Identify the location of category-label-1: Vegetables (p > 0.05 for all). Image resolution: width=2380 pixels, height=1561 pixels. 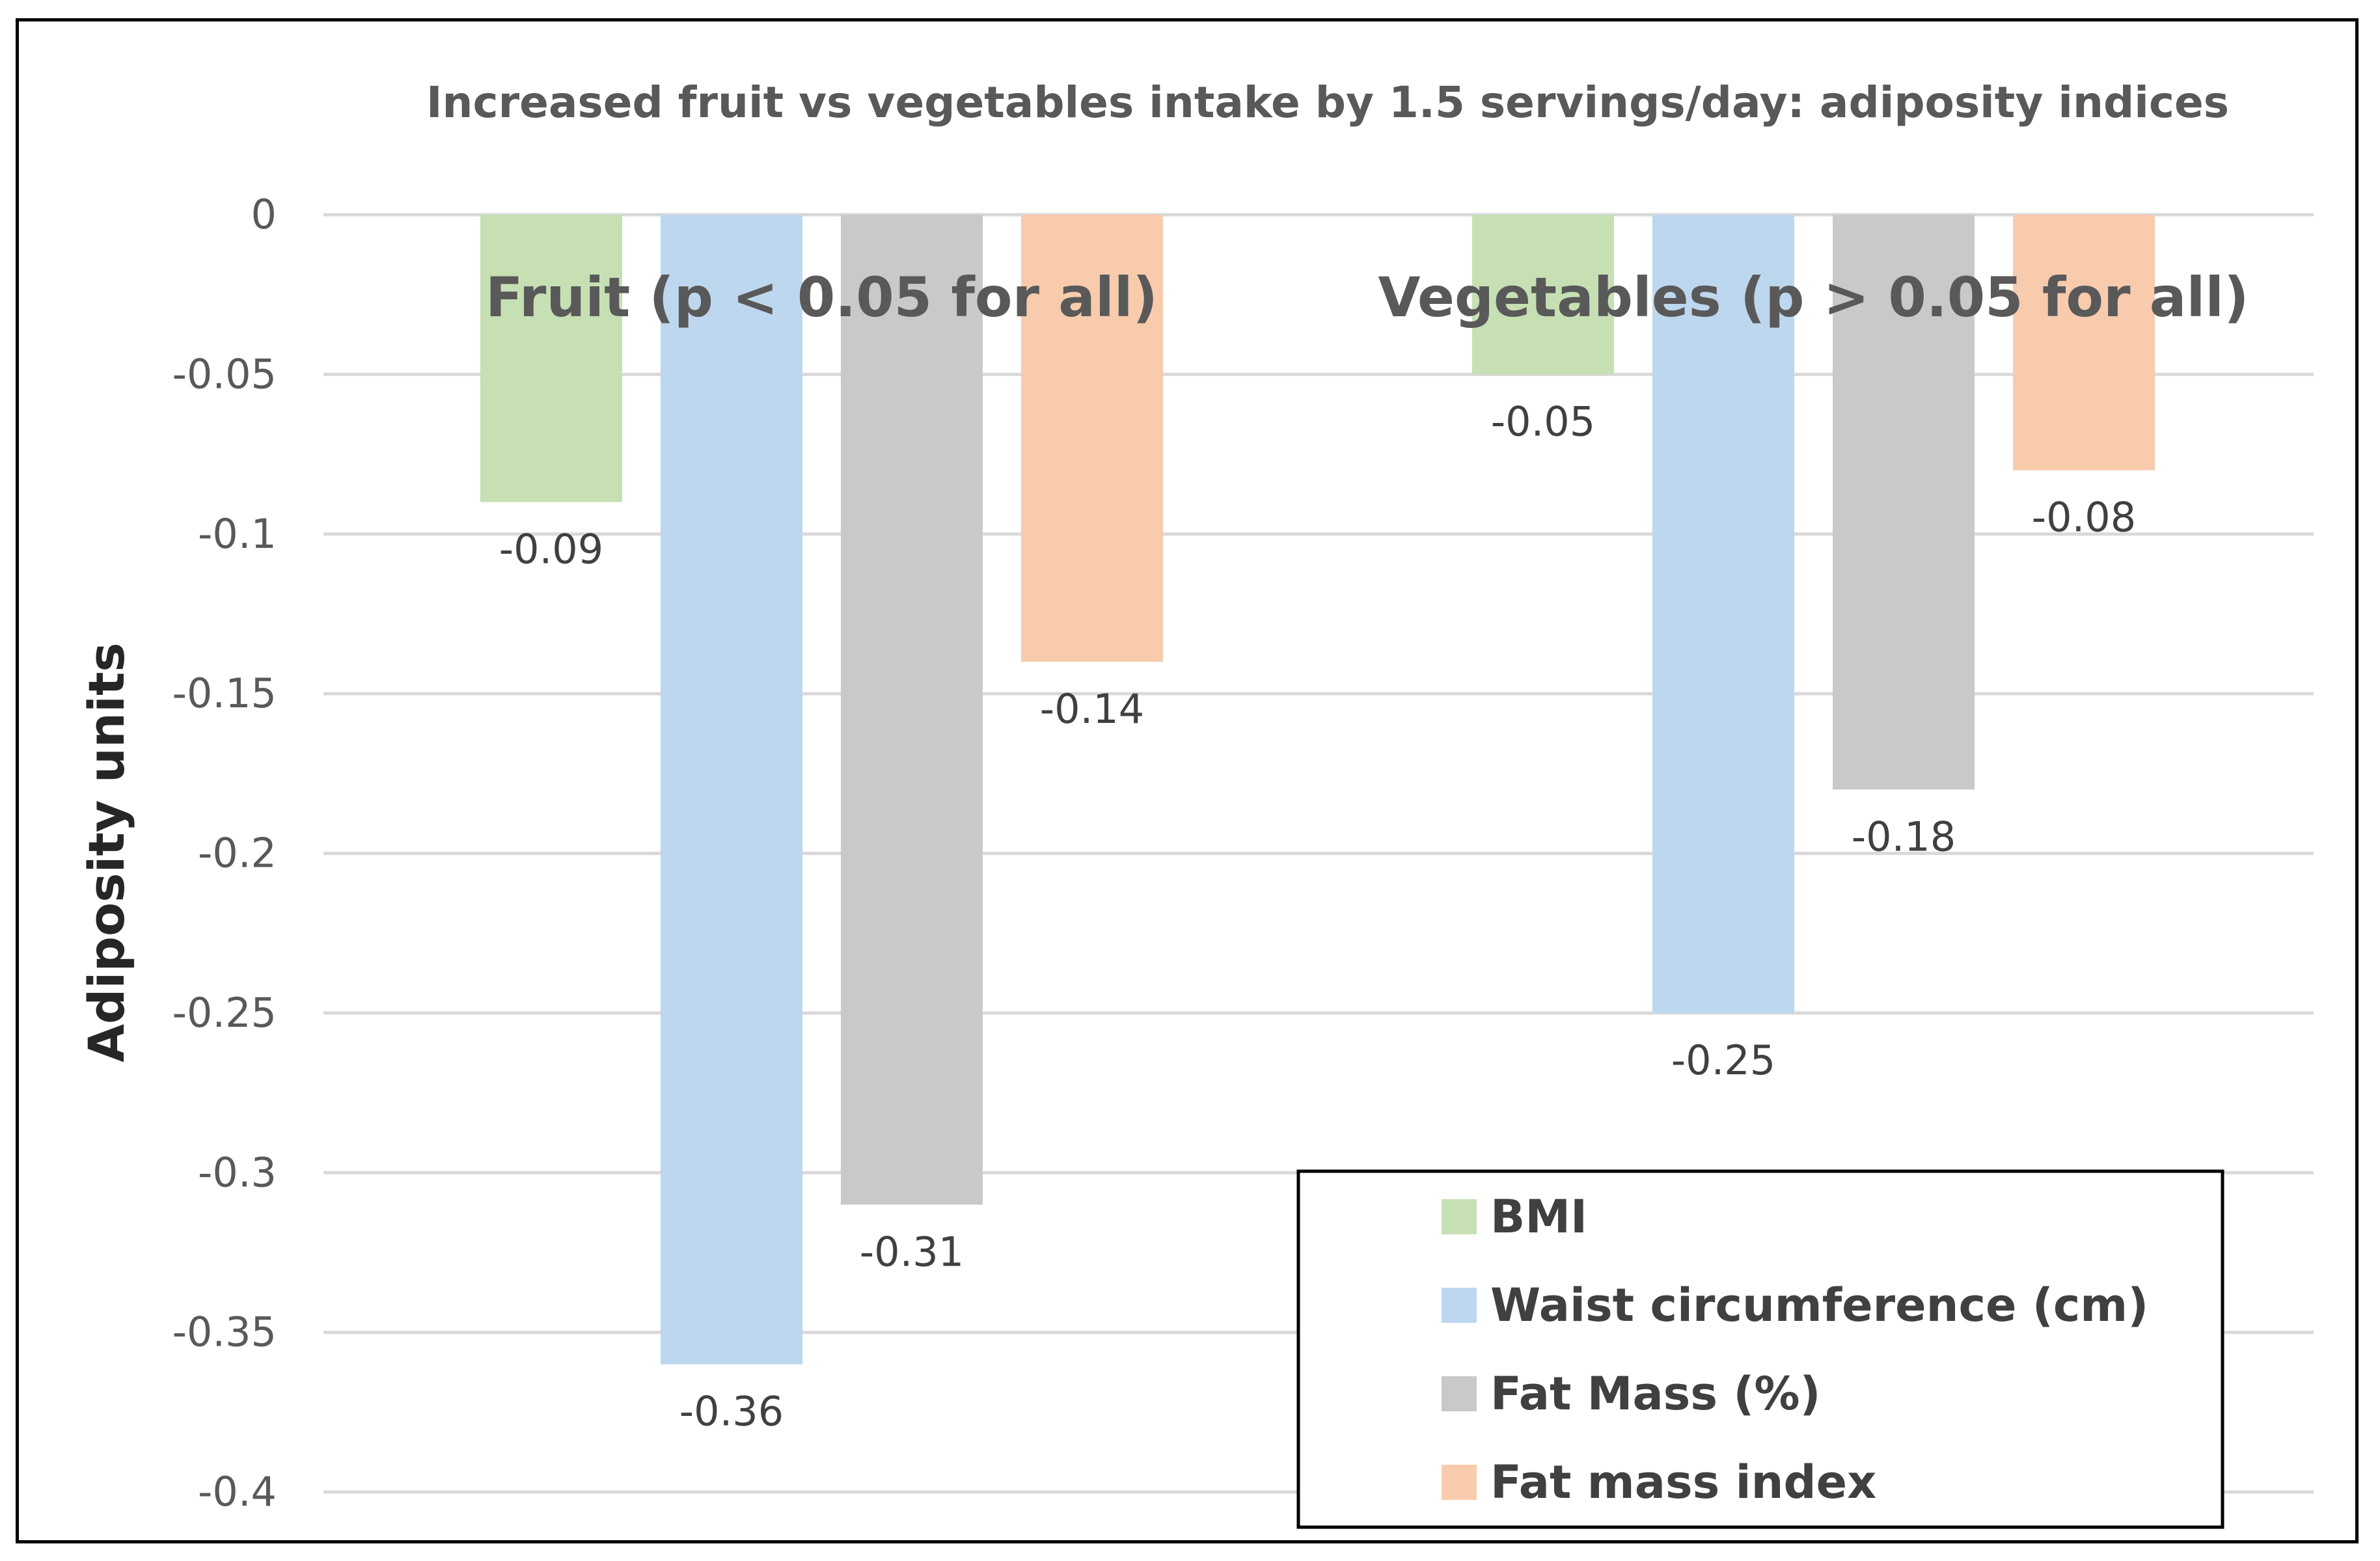
(1813, 297).